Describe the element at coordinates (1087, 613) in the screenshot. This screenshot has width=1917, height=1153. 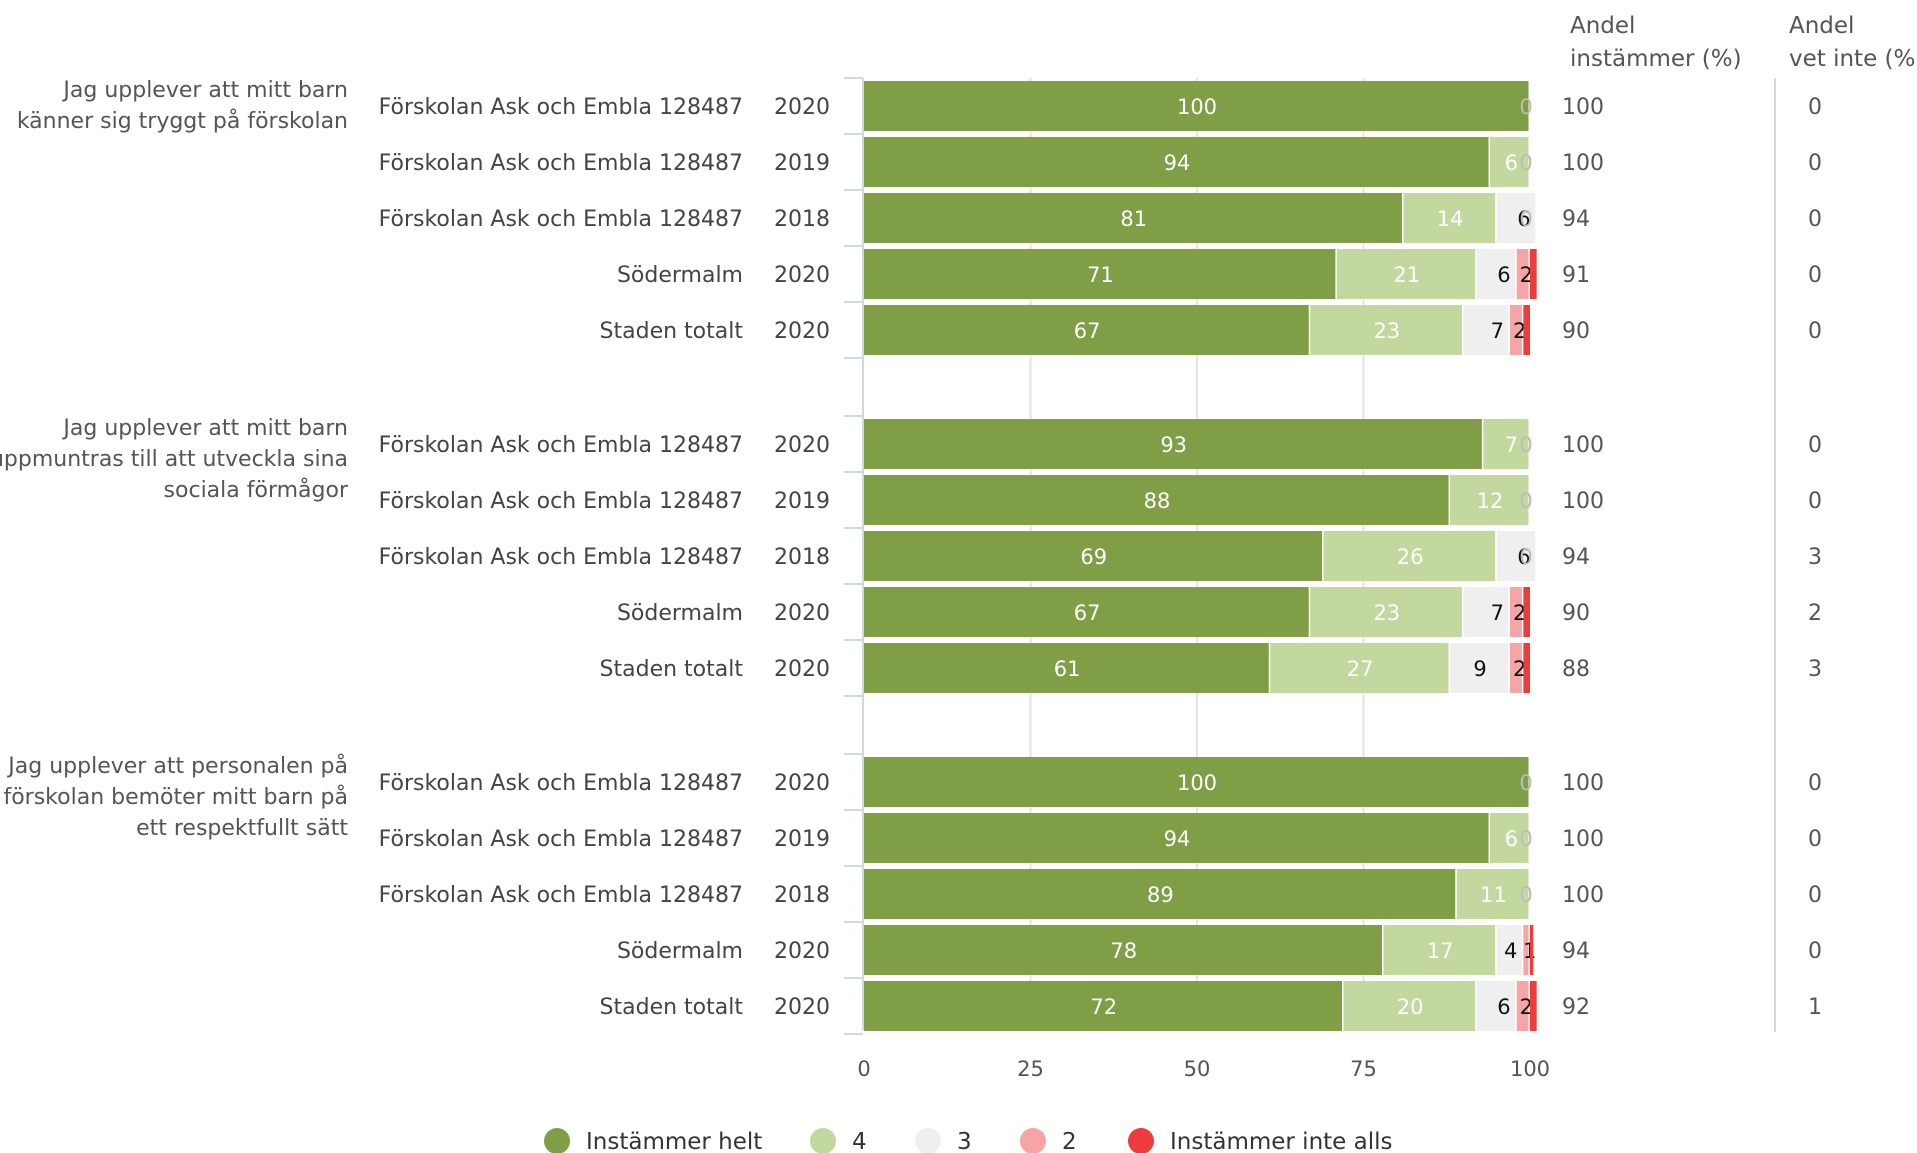
I see `bar-segment-label: 67` at that location.